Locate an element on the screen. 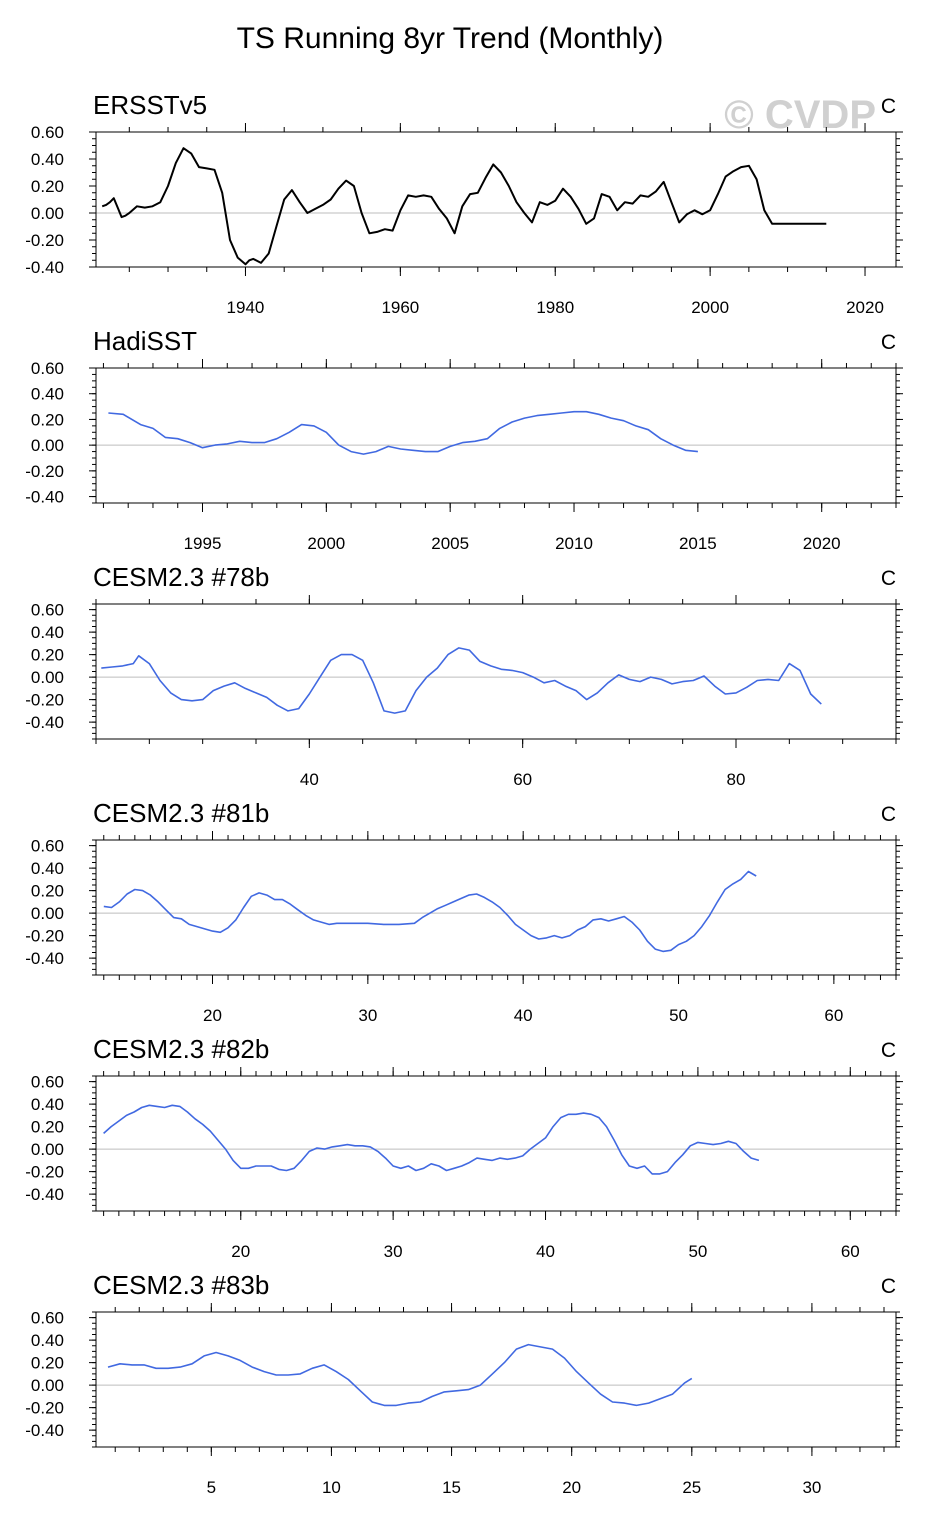 The height and width of the screenshot is (1525, 928). x-tick-label: 2010 is located at coordinates (574, 543).